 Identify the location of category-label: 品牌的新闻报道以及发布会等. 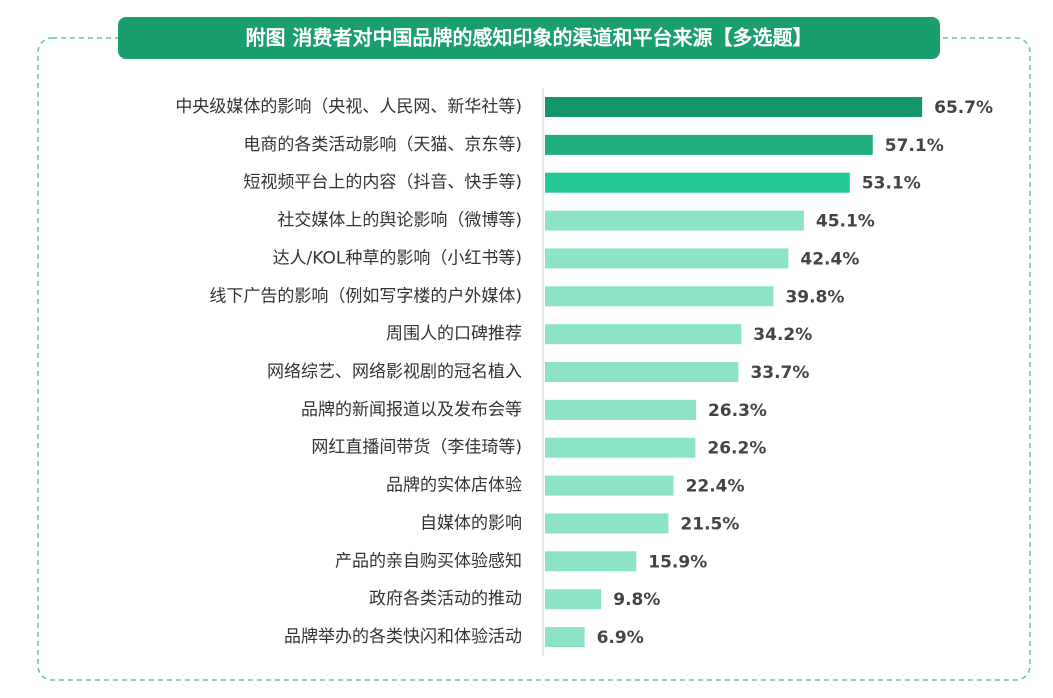
(411, 410).